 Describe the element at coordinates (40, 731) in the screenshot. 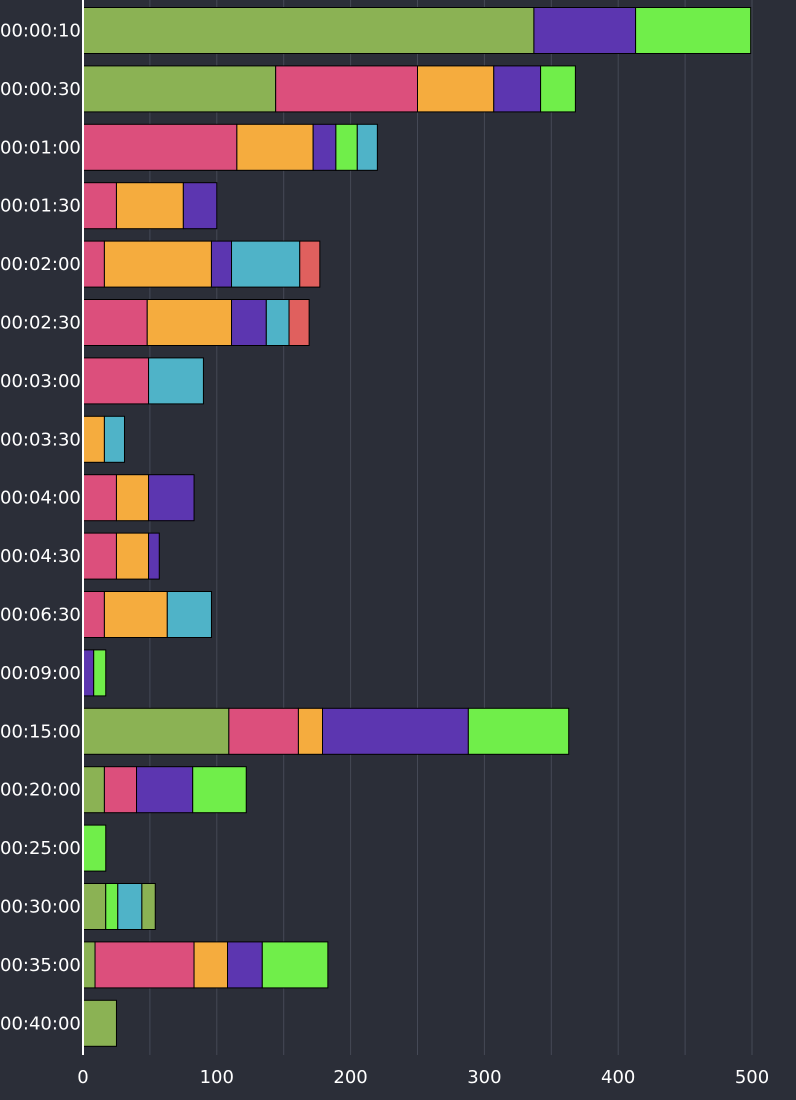

I see `category-label: 00:15:00` at that location.